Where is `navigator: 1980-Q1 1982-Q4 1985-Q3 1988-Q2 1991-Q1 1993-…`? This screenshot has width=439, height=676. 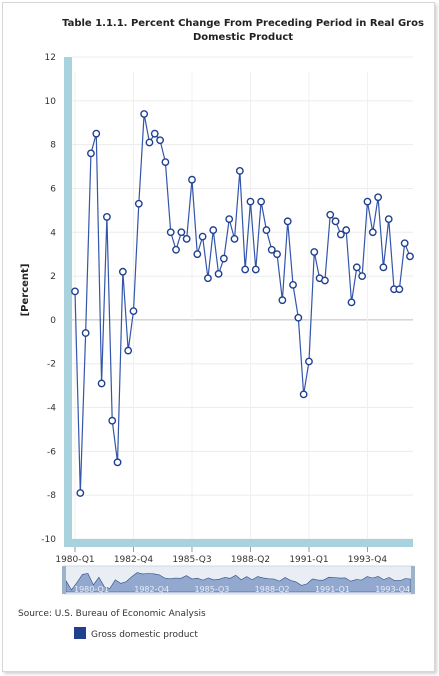 navigator: 1980-Q1 1982-Q4 1985-Q3 1988-Q2 1991-Q1 1993-… is located at coordinates (238, 580).